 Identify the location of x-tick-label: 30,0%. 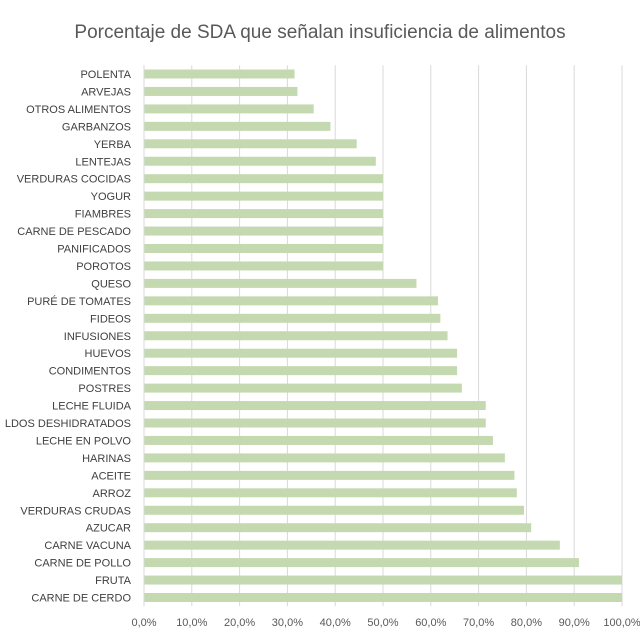
(287, 623).